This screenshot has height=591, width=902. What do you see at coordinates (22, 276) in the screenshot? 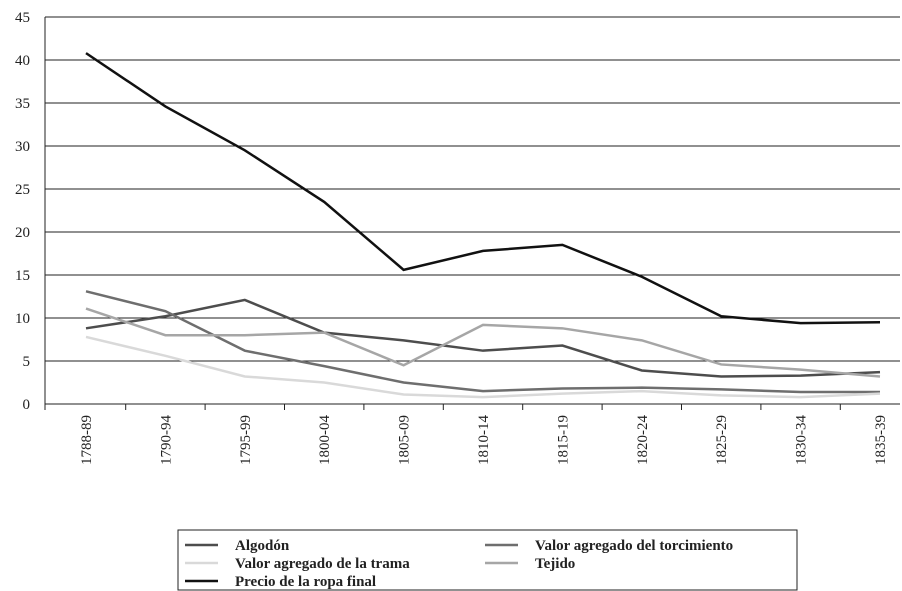
I see `y-tick-label: 15` at bounding box center [22, 276].